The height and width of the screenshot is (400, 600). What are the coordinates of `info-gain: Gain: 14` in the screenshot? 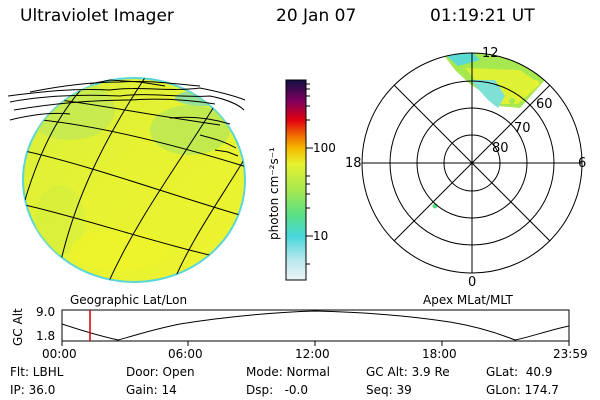 It's located at (151, 390).